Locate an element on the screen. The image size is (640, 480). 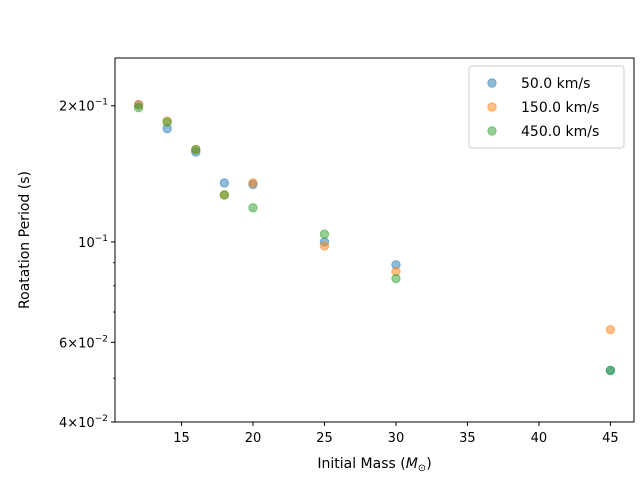
x-axis-ticks: 15 20 25 30 35 40 45 is located at coordinates (396, 434).